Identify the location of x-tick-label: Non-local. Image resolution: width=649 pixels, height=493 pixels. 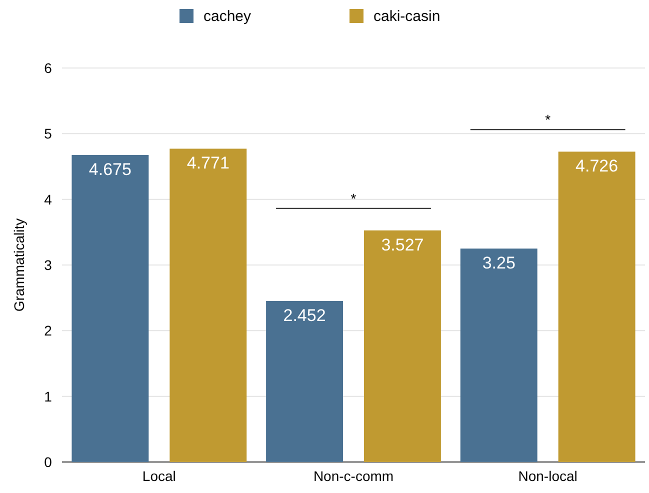
(548, 476).